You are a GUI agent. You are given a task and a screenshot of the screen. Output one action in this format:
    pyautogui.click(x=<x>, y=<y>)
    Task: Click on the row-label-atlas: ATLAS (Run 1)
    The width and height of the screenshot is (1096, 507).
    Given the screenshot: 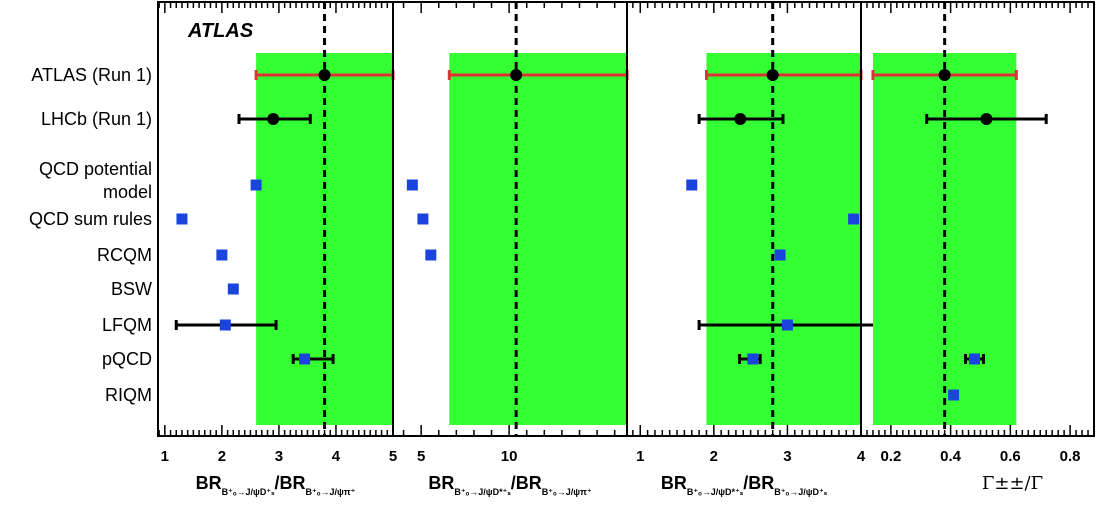 What is the action you would take?
    pyautogui.click(x=91, y=75)
    